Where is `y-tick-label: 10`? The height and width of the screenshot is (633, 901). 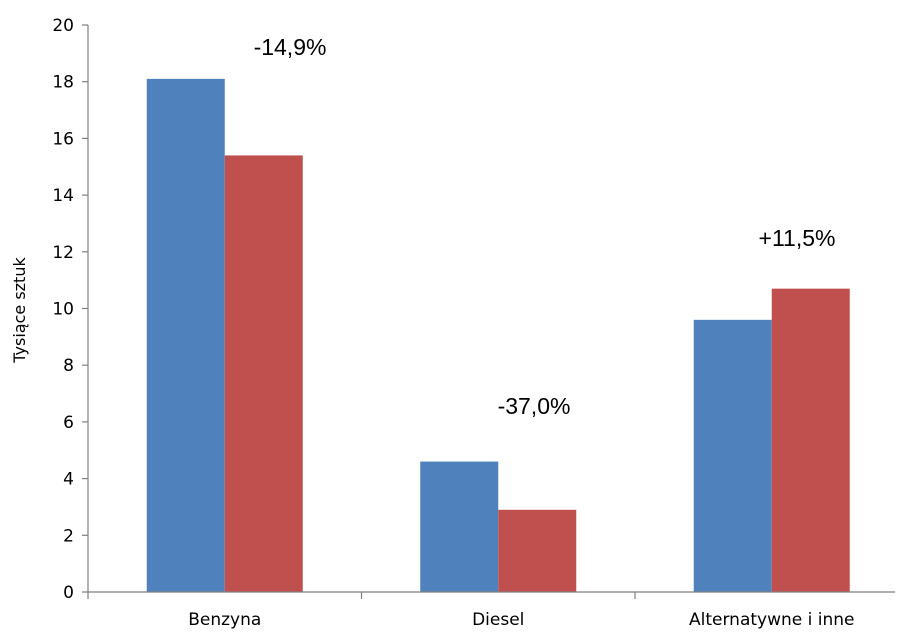
y-tick-label: 10 is located at coordinates (63, 310).